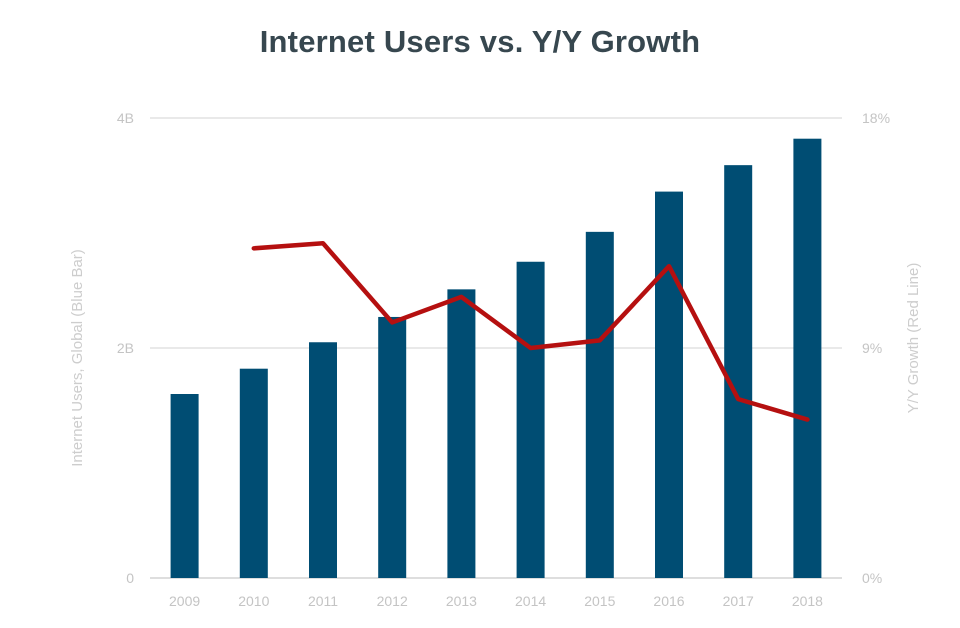 This screenshot has height=628, width=960. Describe the element at coordinates (125, 118) in the screenshot. I see `y-left-tick-label: 4B` at that location.